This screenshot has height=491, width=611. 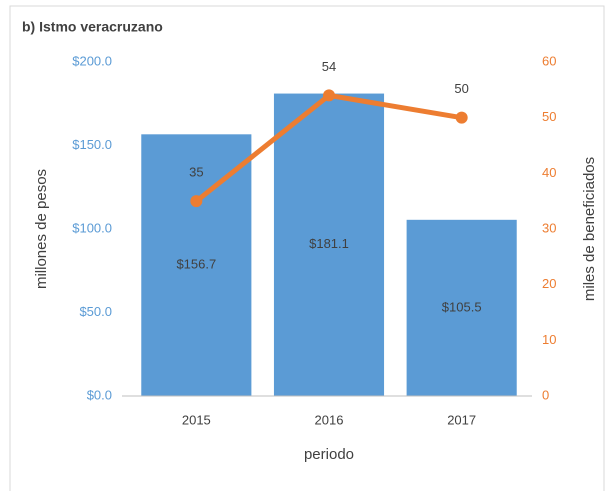 I want to click on y-axis-label: millones de pesos, so click(x=41, y=229).